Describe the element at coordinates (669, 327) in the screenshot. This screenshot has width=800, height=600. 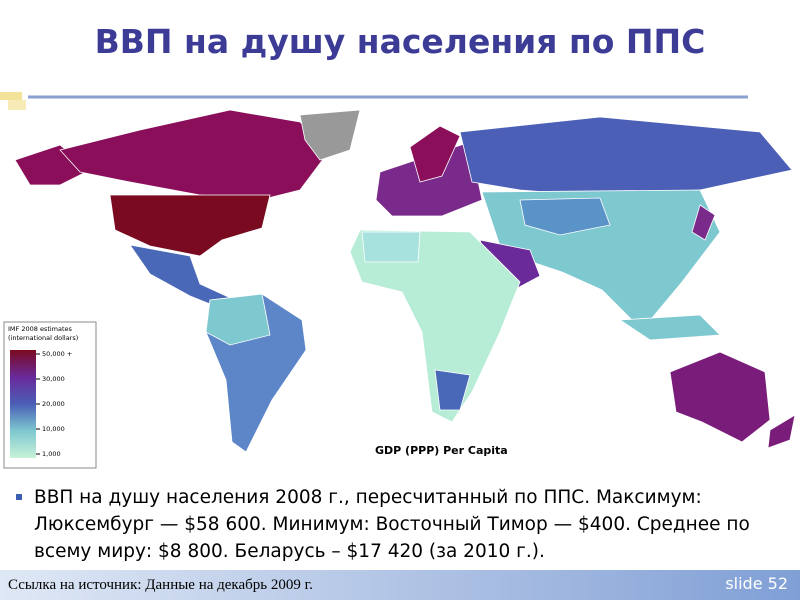
I see `indonesia` at that location.